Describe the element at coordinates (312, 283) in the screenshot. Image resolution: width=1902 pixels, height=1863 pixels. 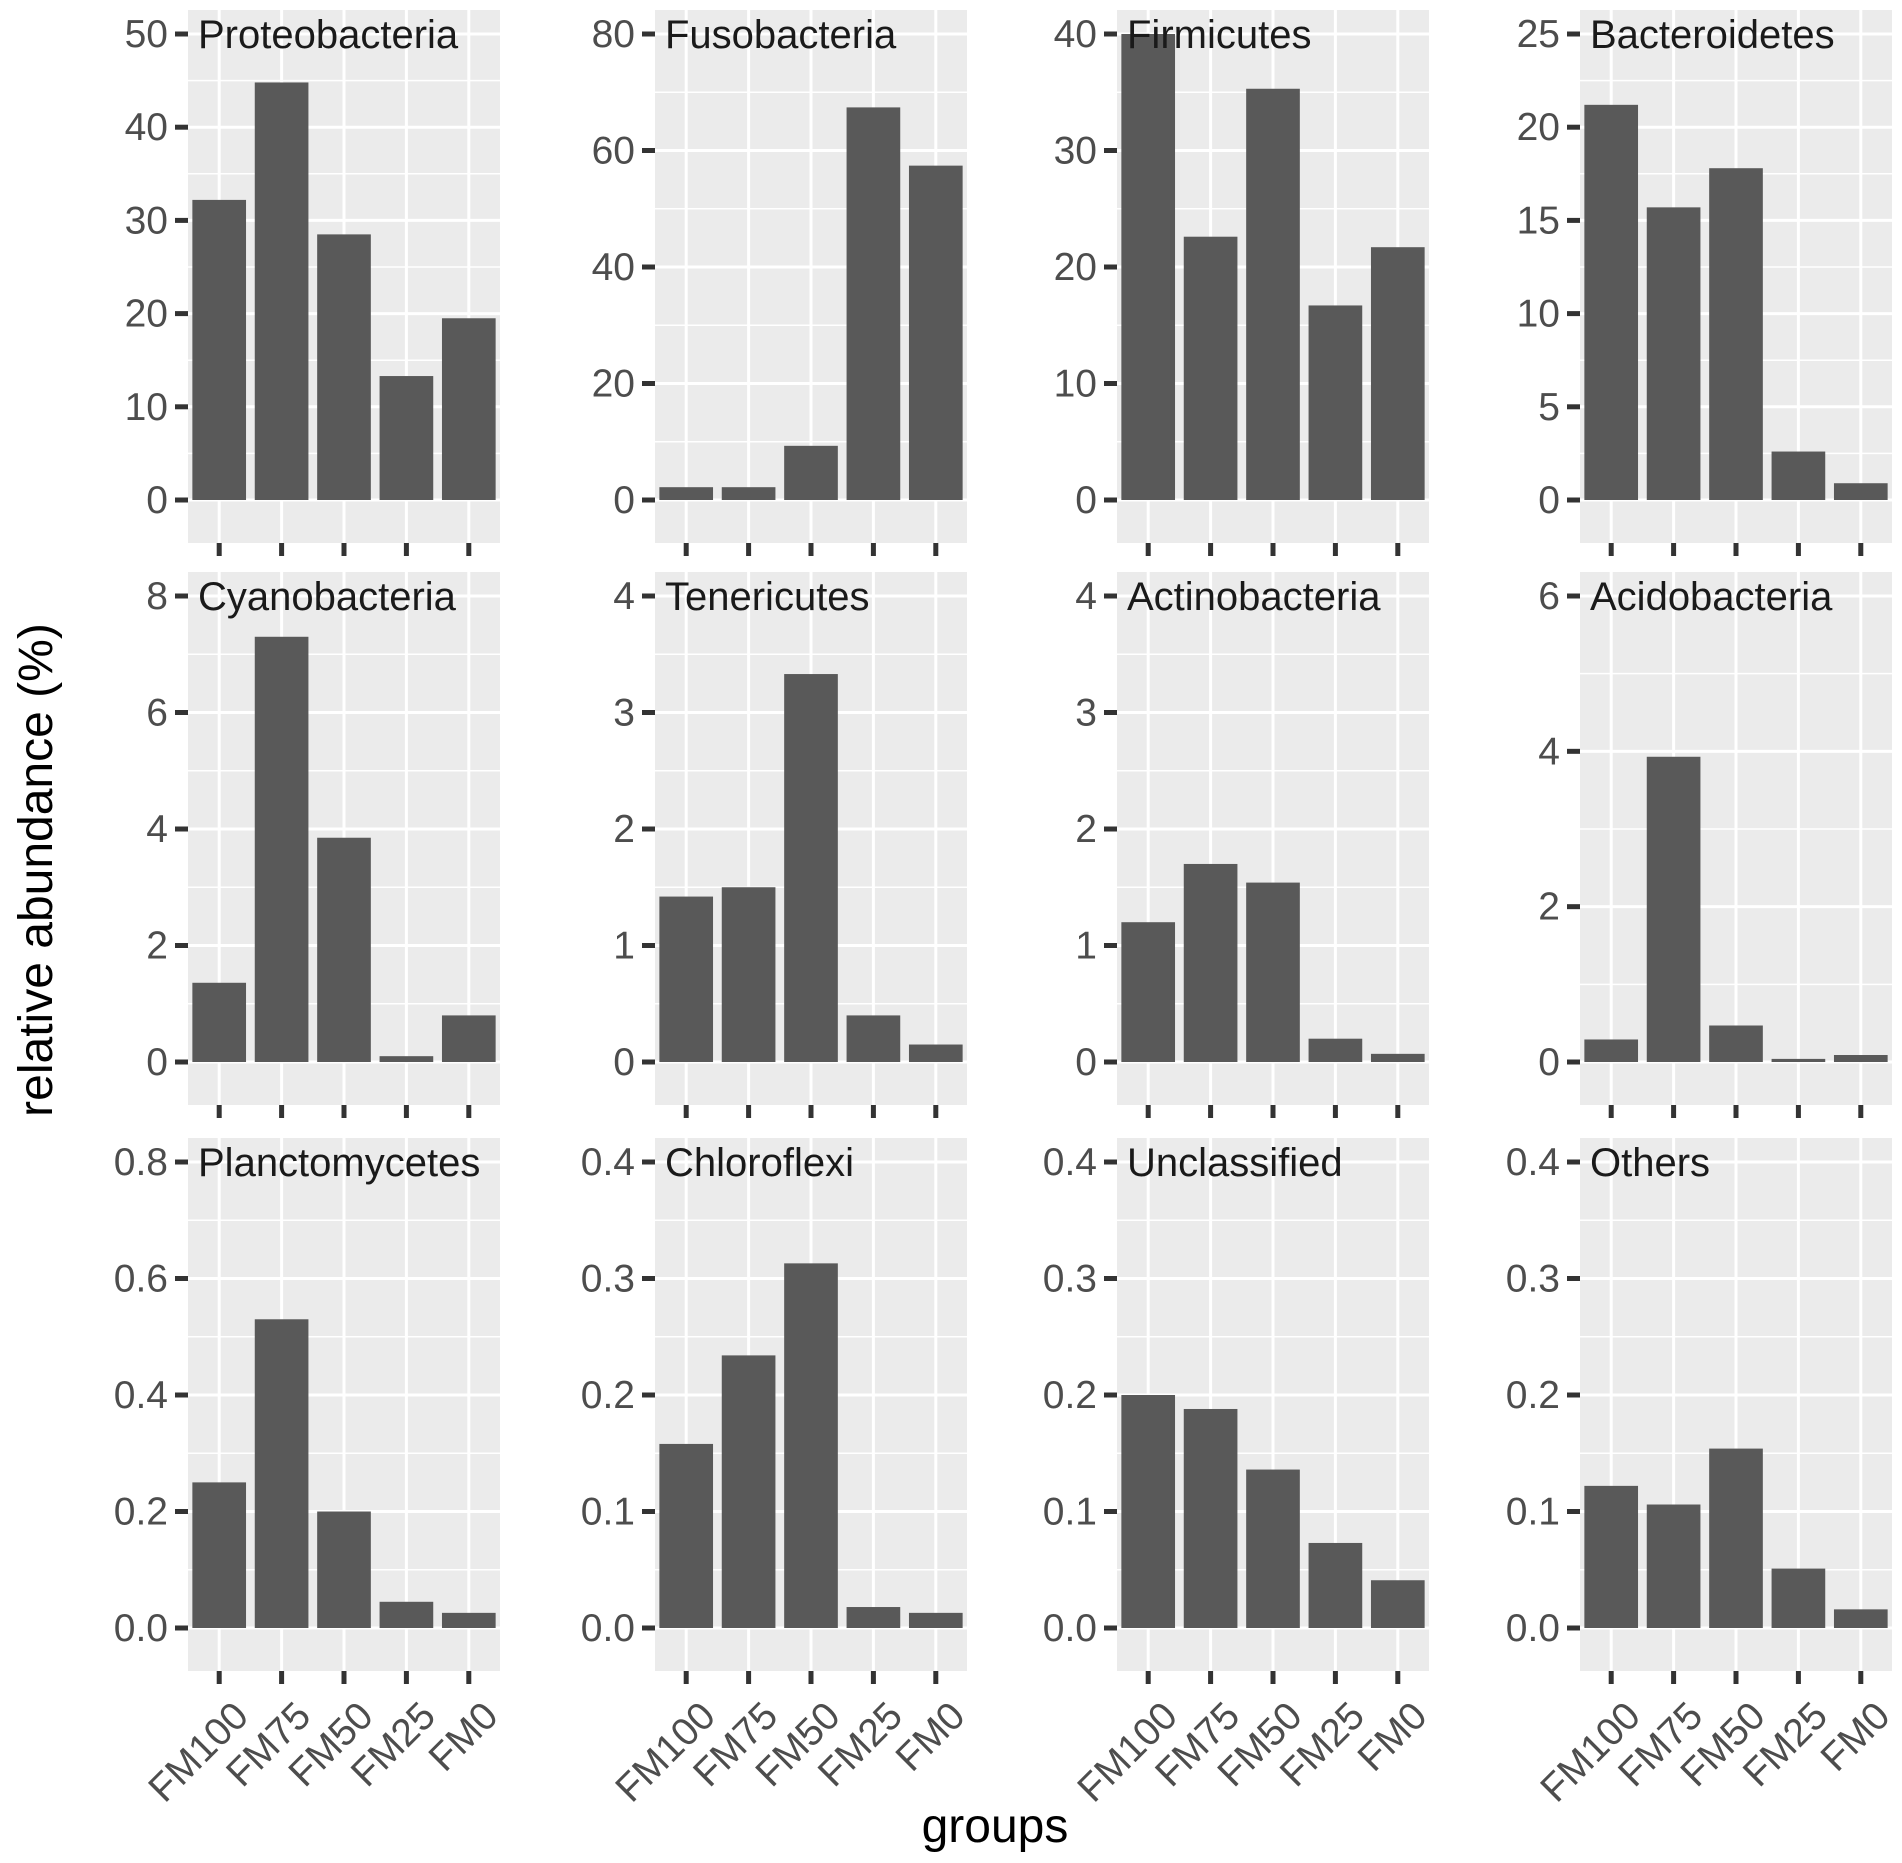
I see `panel-proteobacteria: 0 10 20 30 40 50 Proteobacteria` at that location.